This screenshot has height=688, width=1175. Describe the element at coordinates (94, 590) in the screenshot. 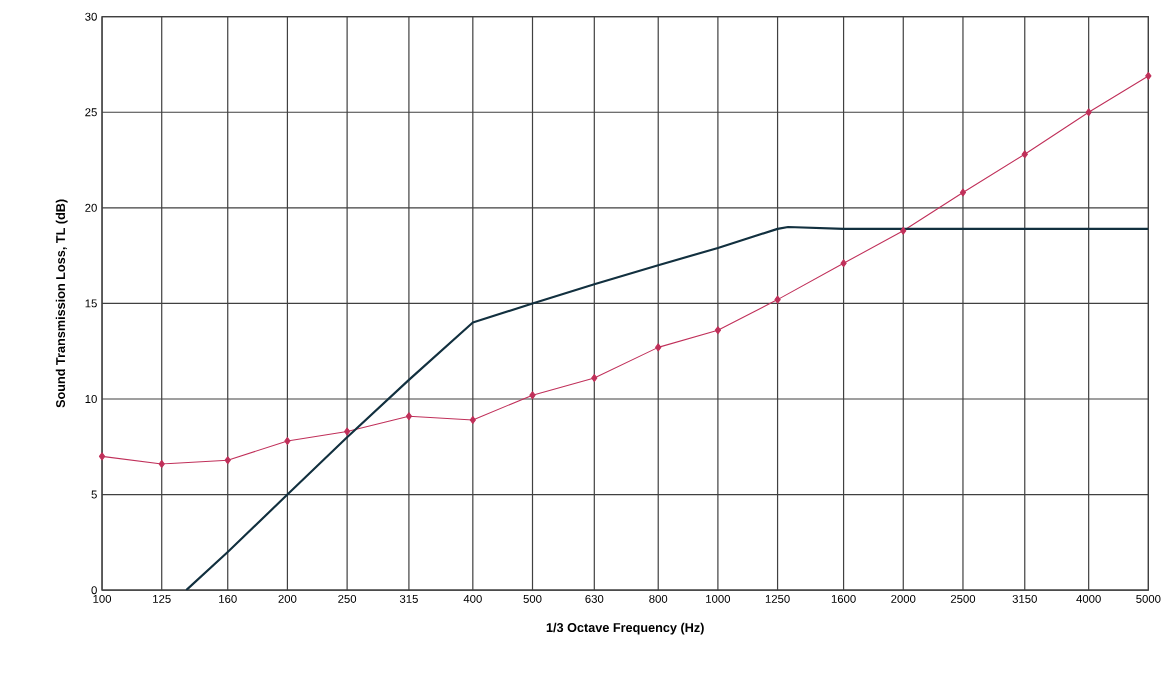

I see `y-tick-label: 0` at that location.